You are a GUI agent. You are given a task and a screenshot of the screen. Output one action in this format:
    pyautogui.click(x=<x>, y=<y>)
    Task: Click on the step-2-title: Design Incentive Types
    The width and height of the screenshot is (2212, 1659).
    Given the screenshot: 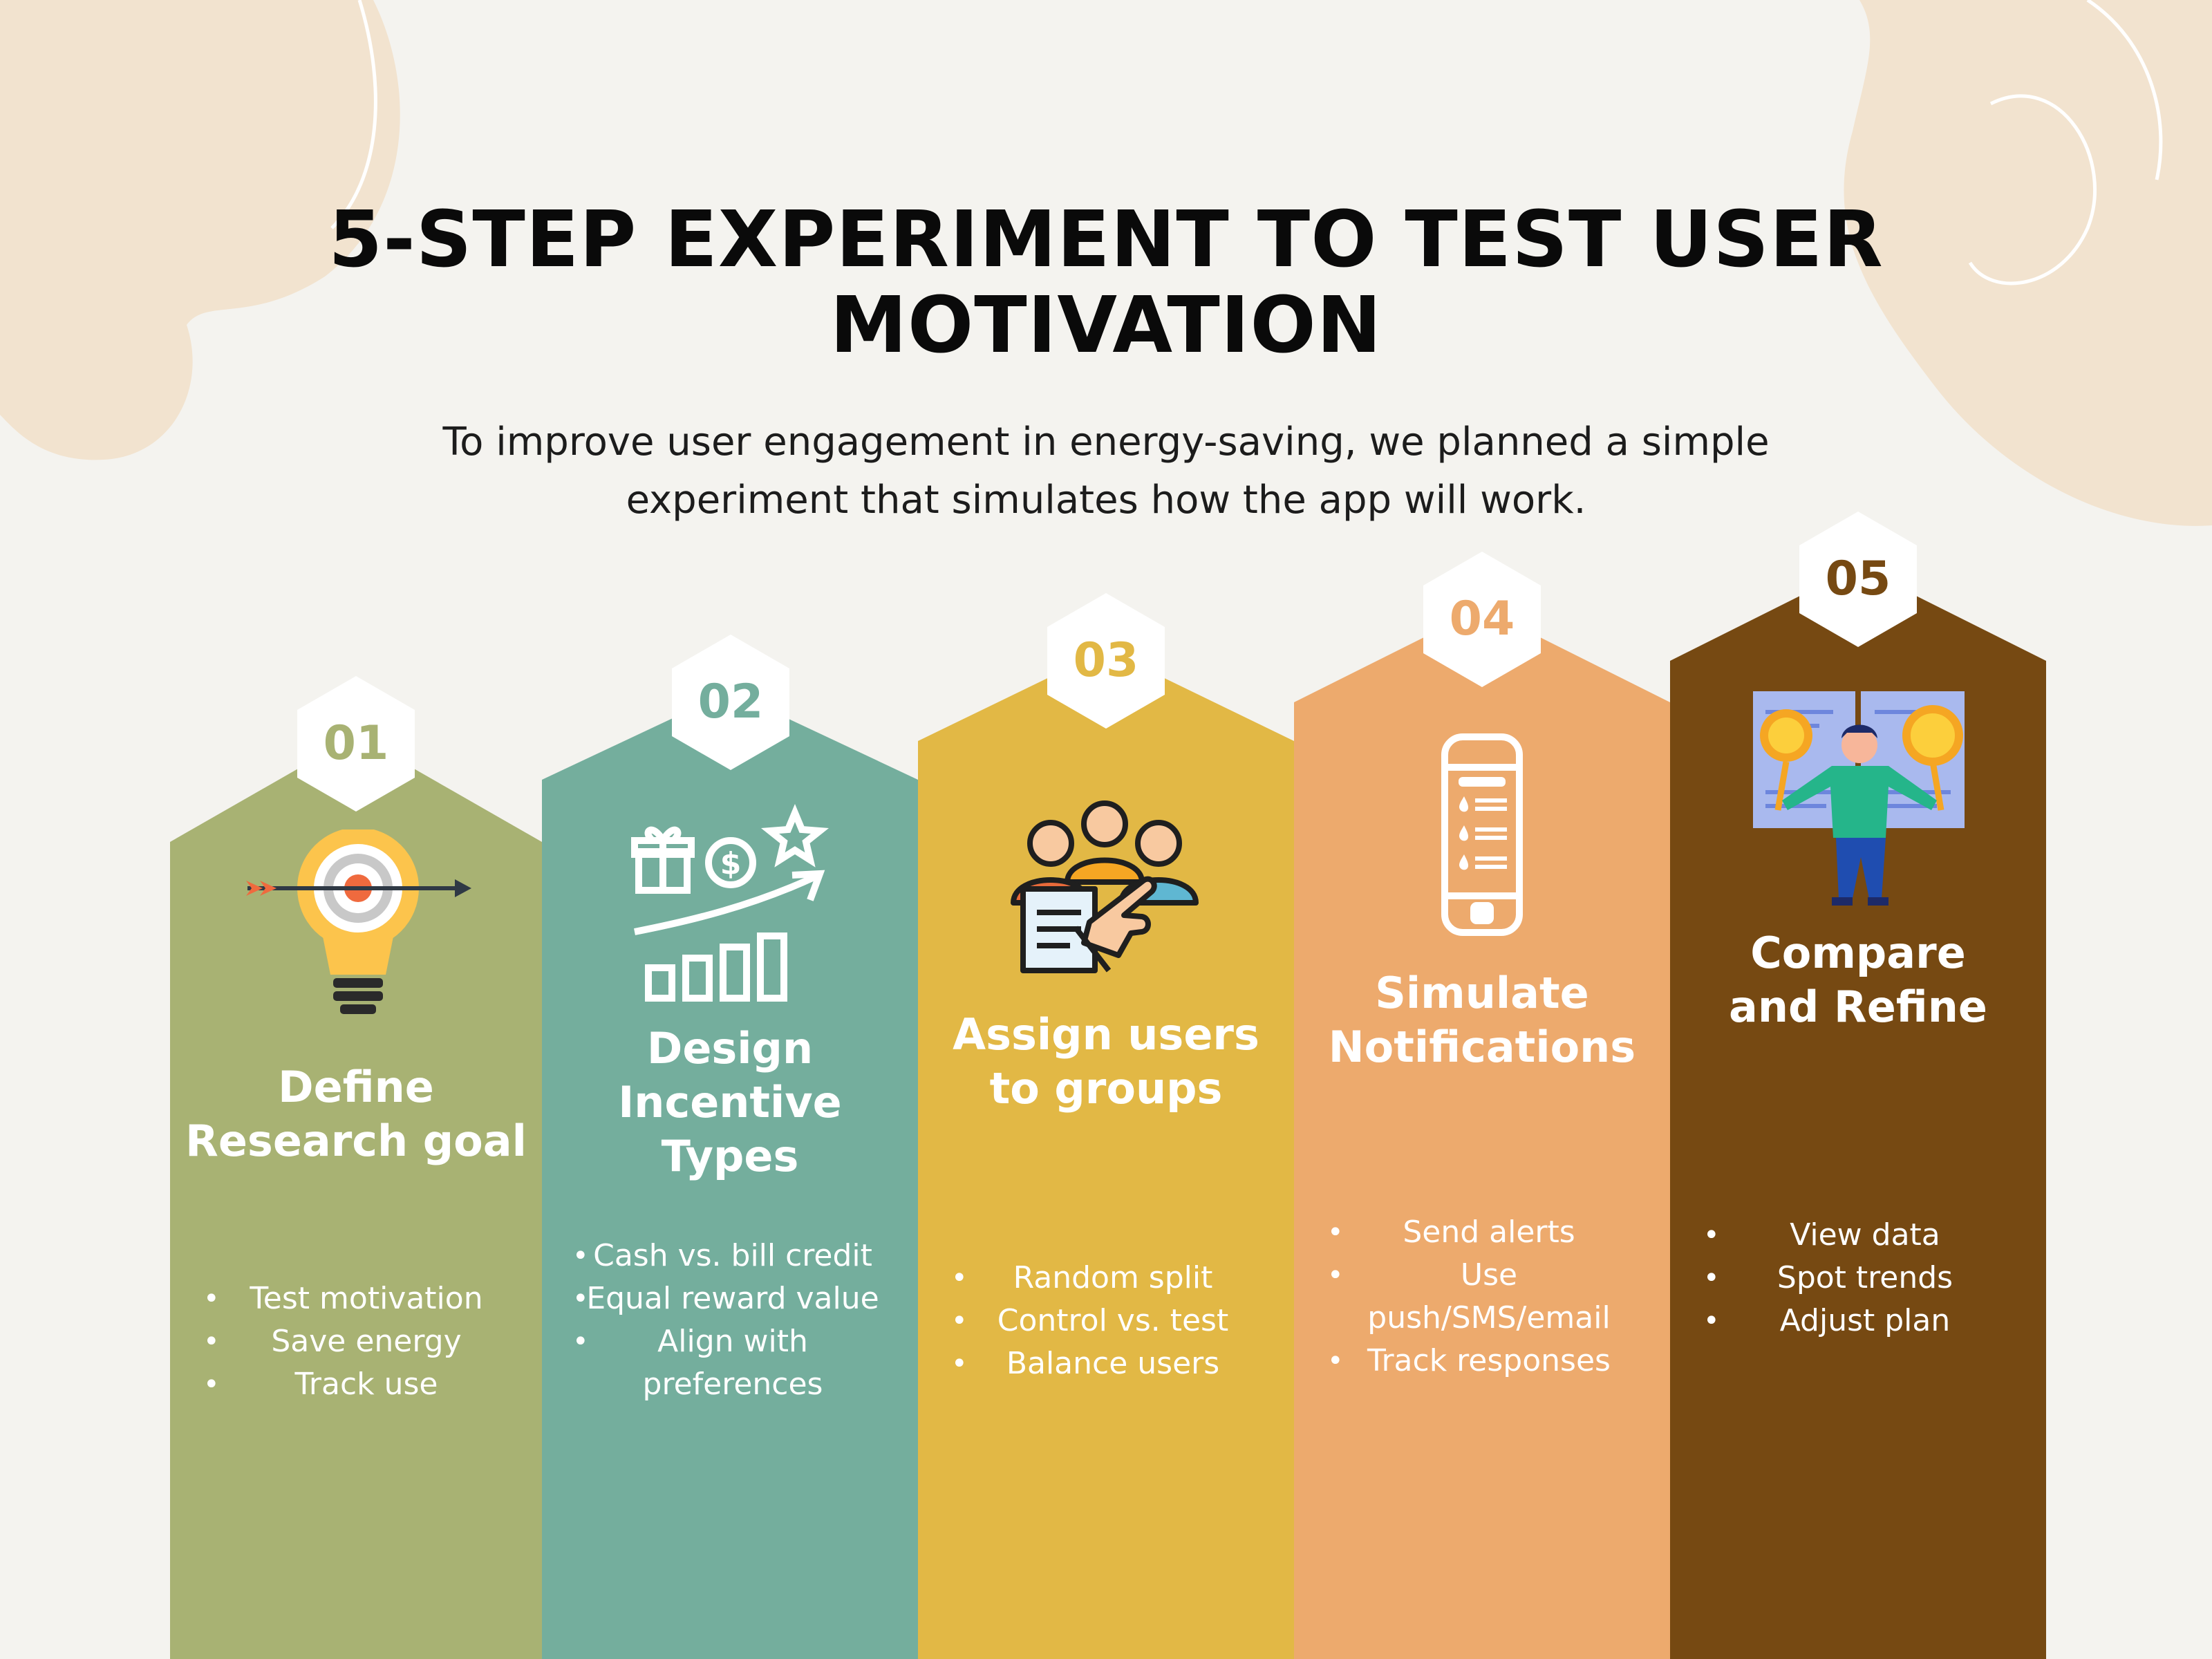 What is the action you would take?
    pyautogui.click(x=730, y=1102)
    